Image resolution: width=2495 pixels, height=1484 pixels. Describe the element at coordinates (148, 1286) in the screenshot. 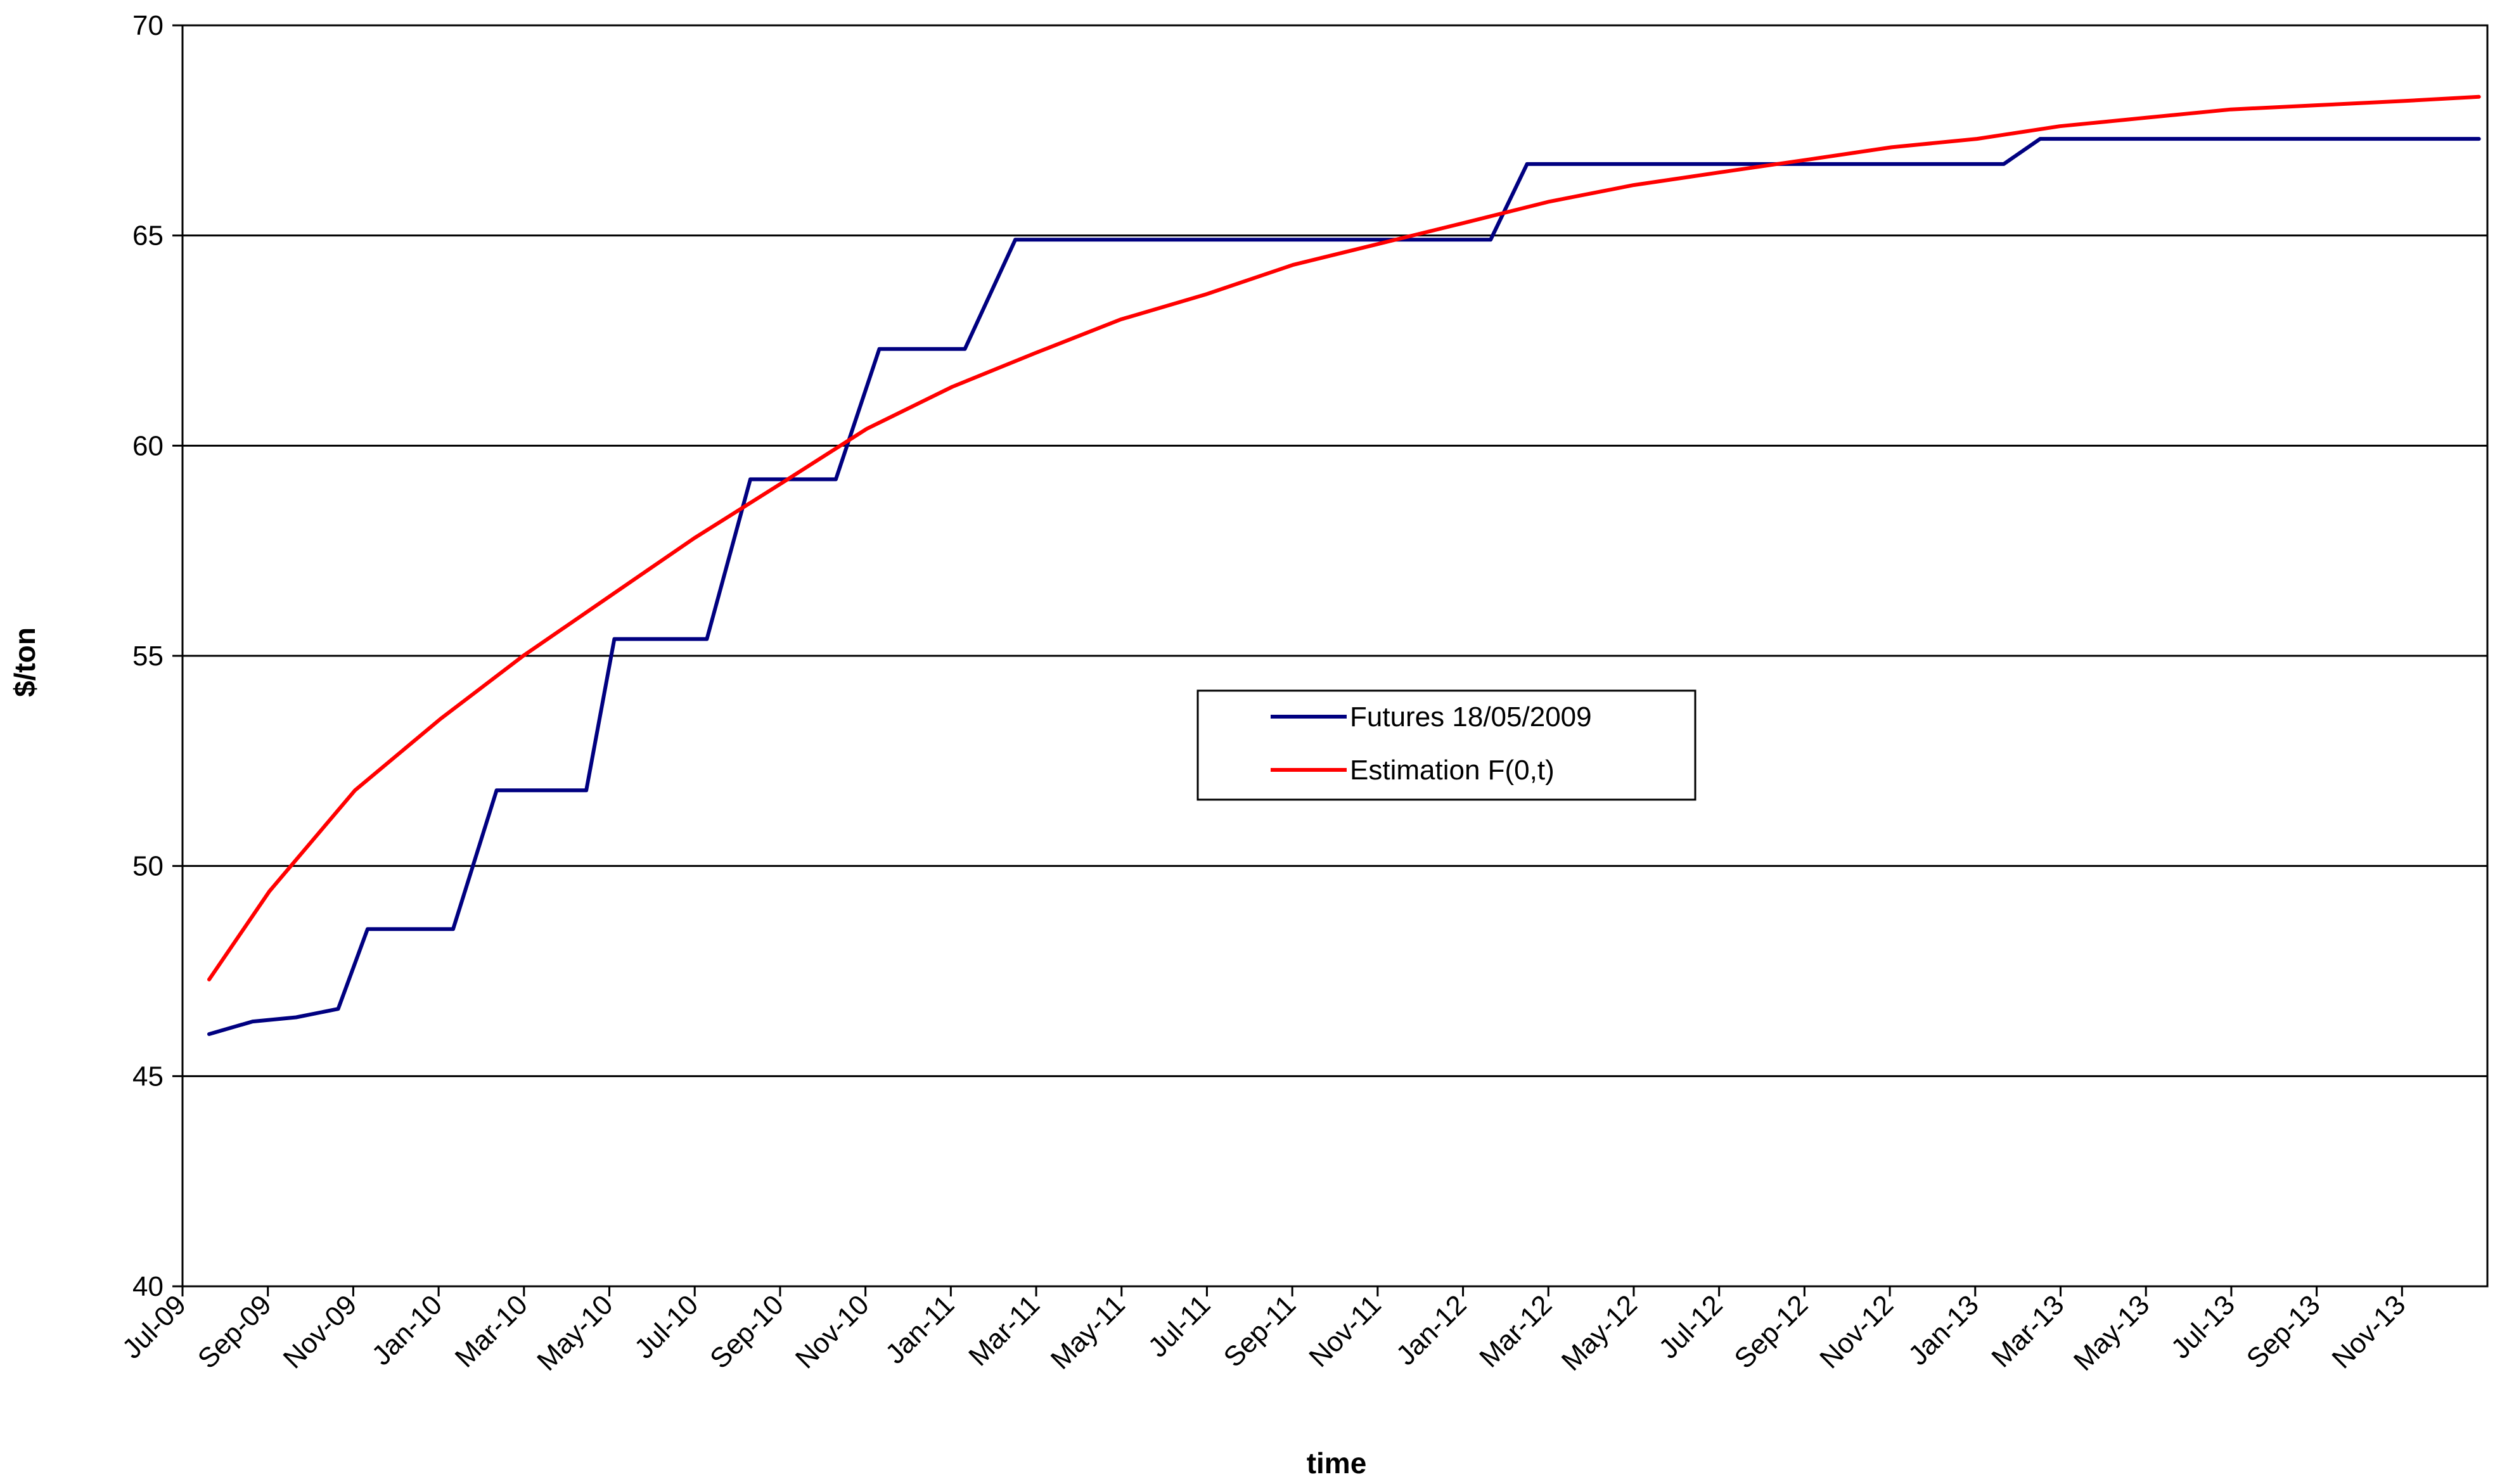

I see `y-tick-label: 40` at that location.